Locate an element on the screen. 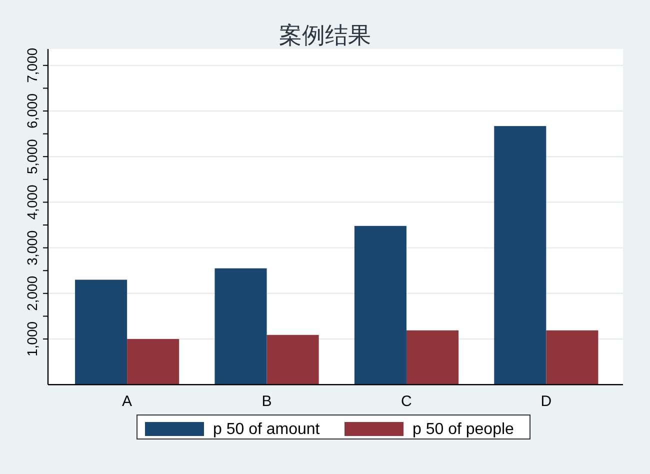 Image resolution: width=650 pixels, height=474 pixels. x-tick-label: D is located at coordinates (546, 401).